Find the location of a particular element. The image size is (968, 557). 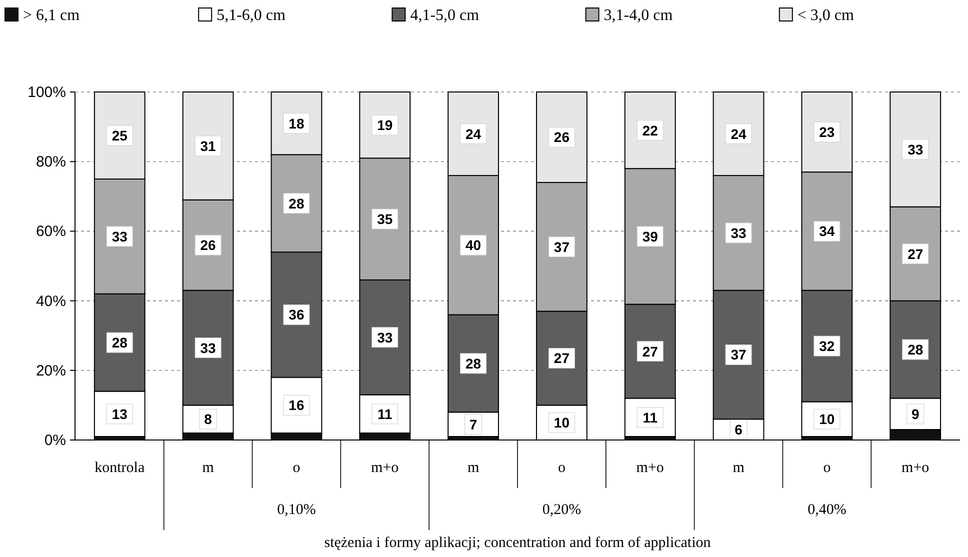

y-tick-label: 80% is located at coordinates (51, 162).